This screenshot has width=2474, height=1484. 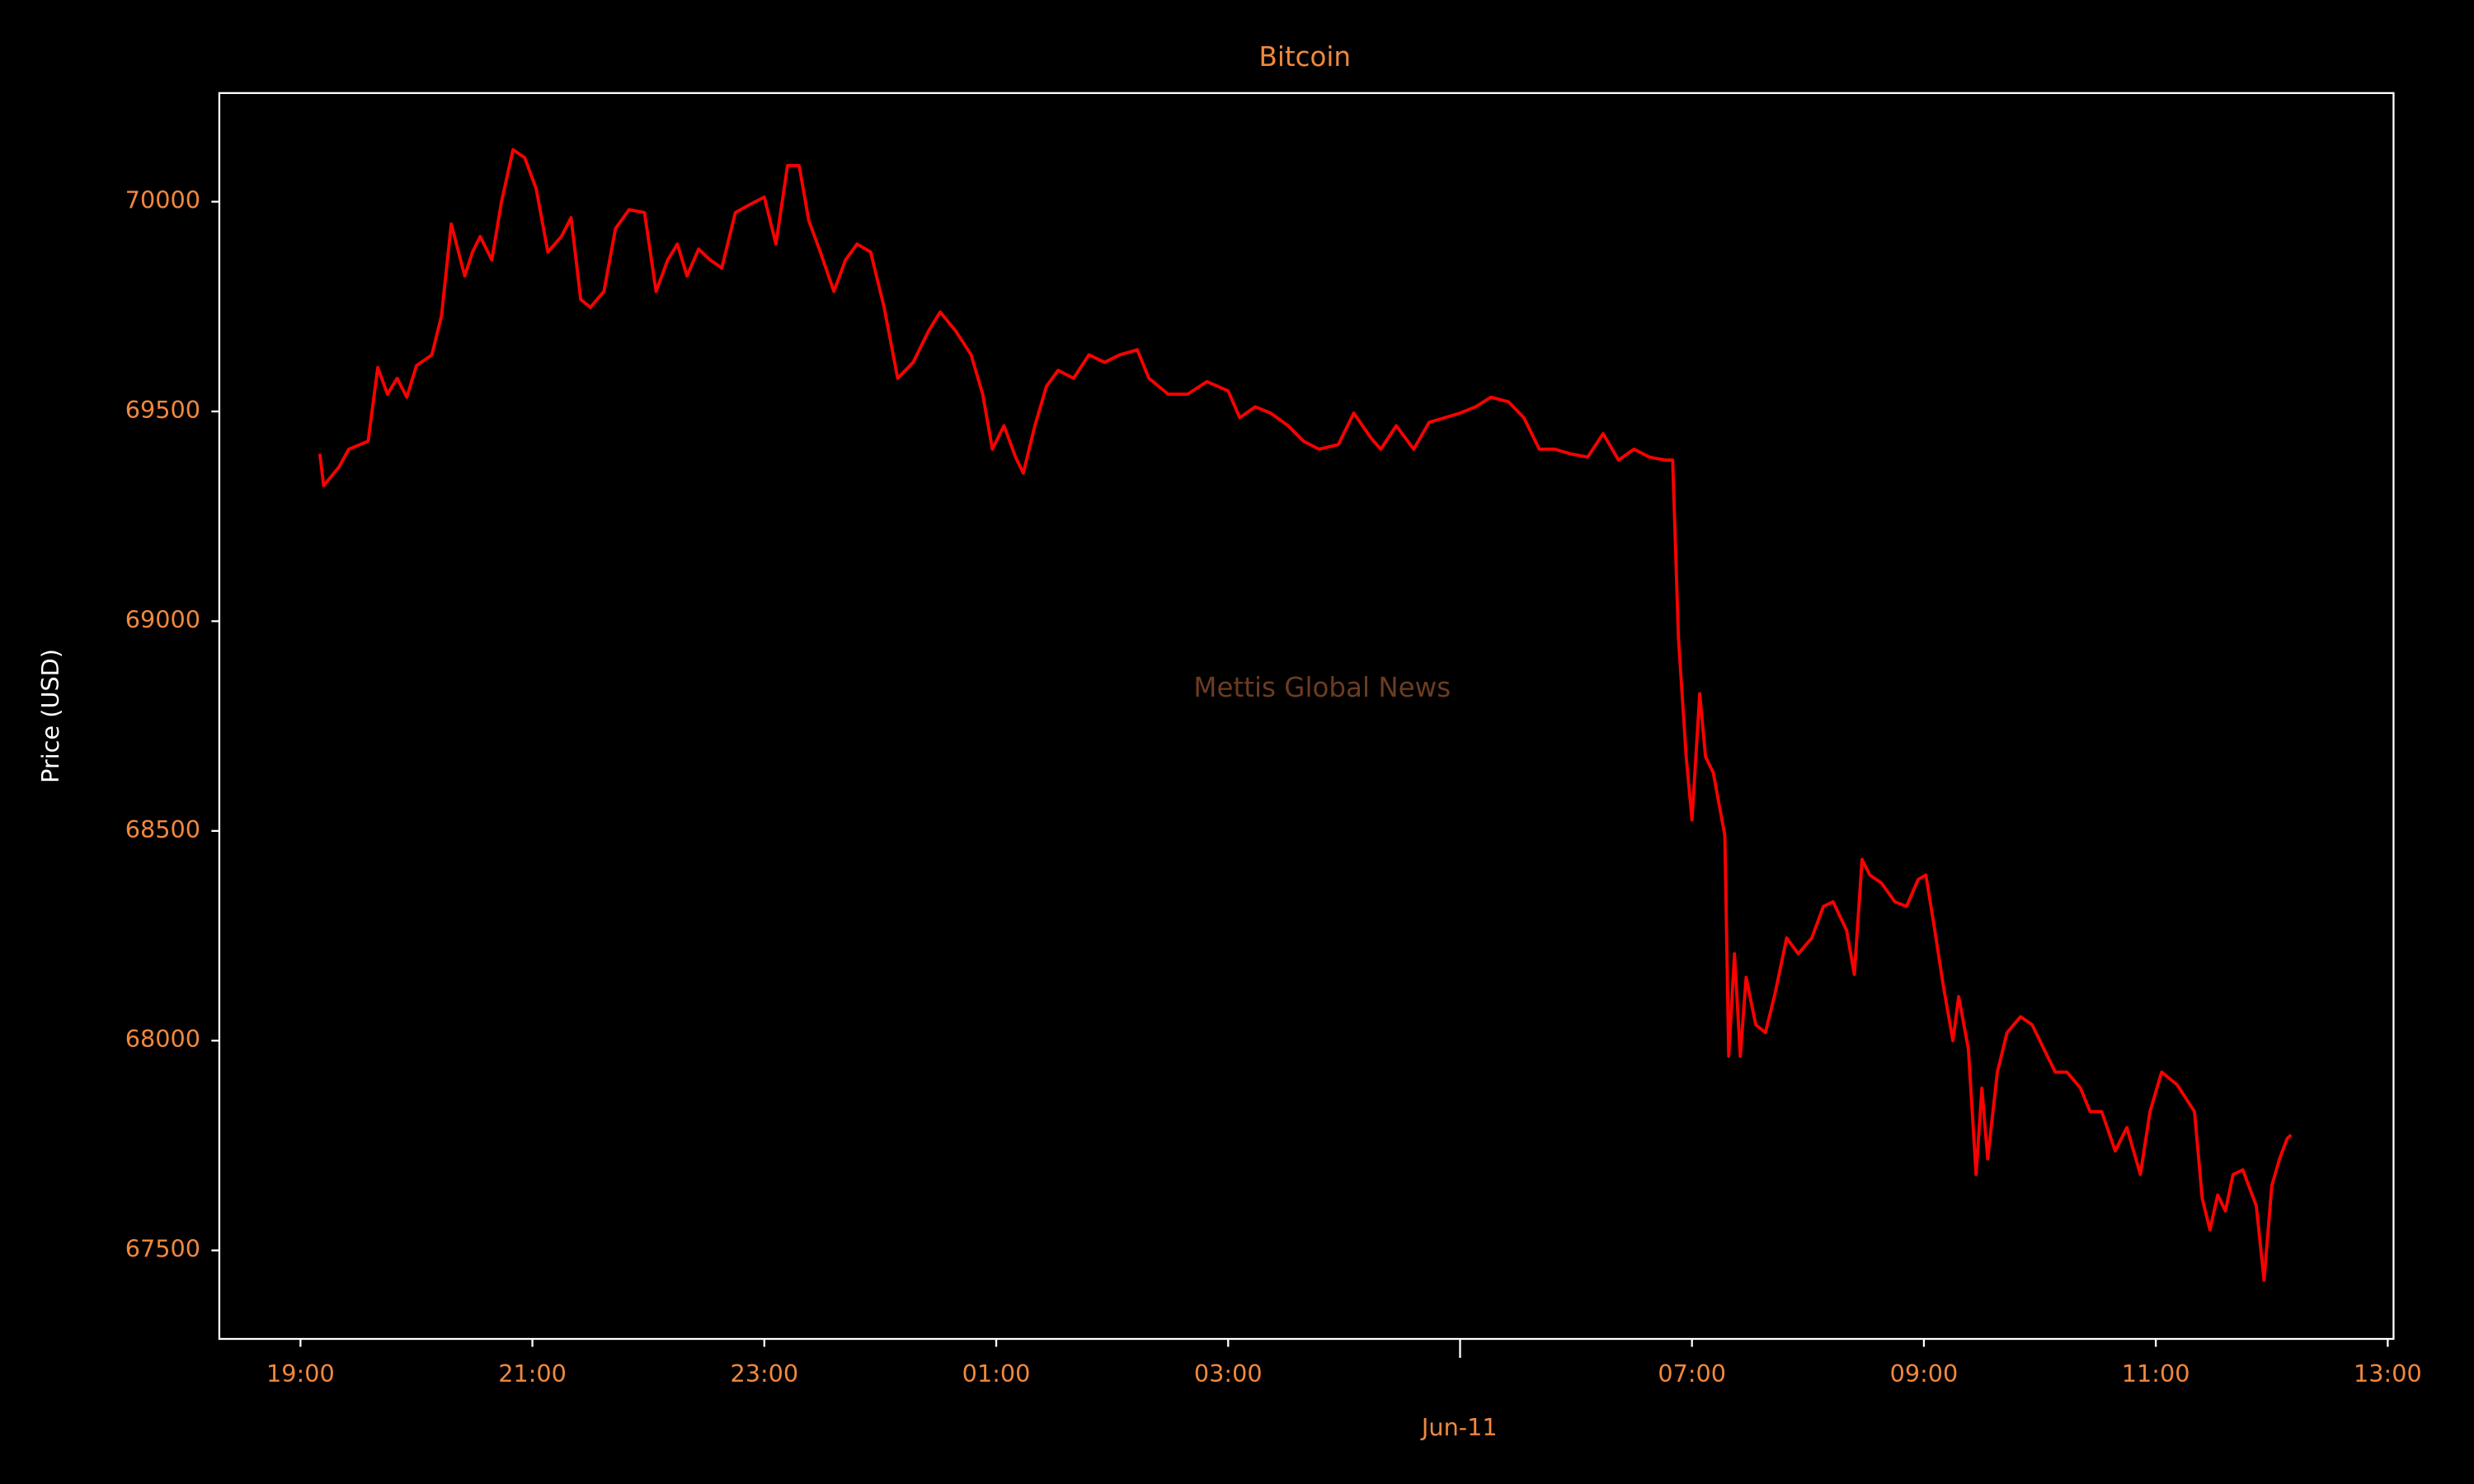 What do you see at coordinates (1322, 687) in the screenshot?
I see `watermark: Mettis Global News` at bounding box center [1322, 687].